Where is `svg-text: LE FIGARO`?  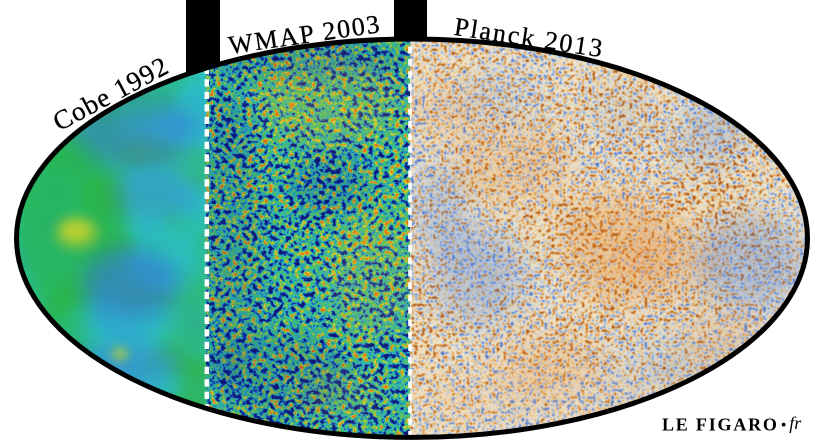
svg-text: LE FIGARO is located at coordinates (720, 424).